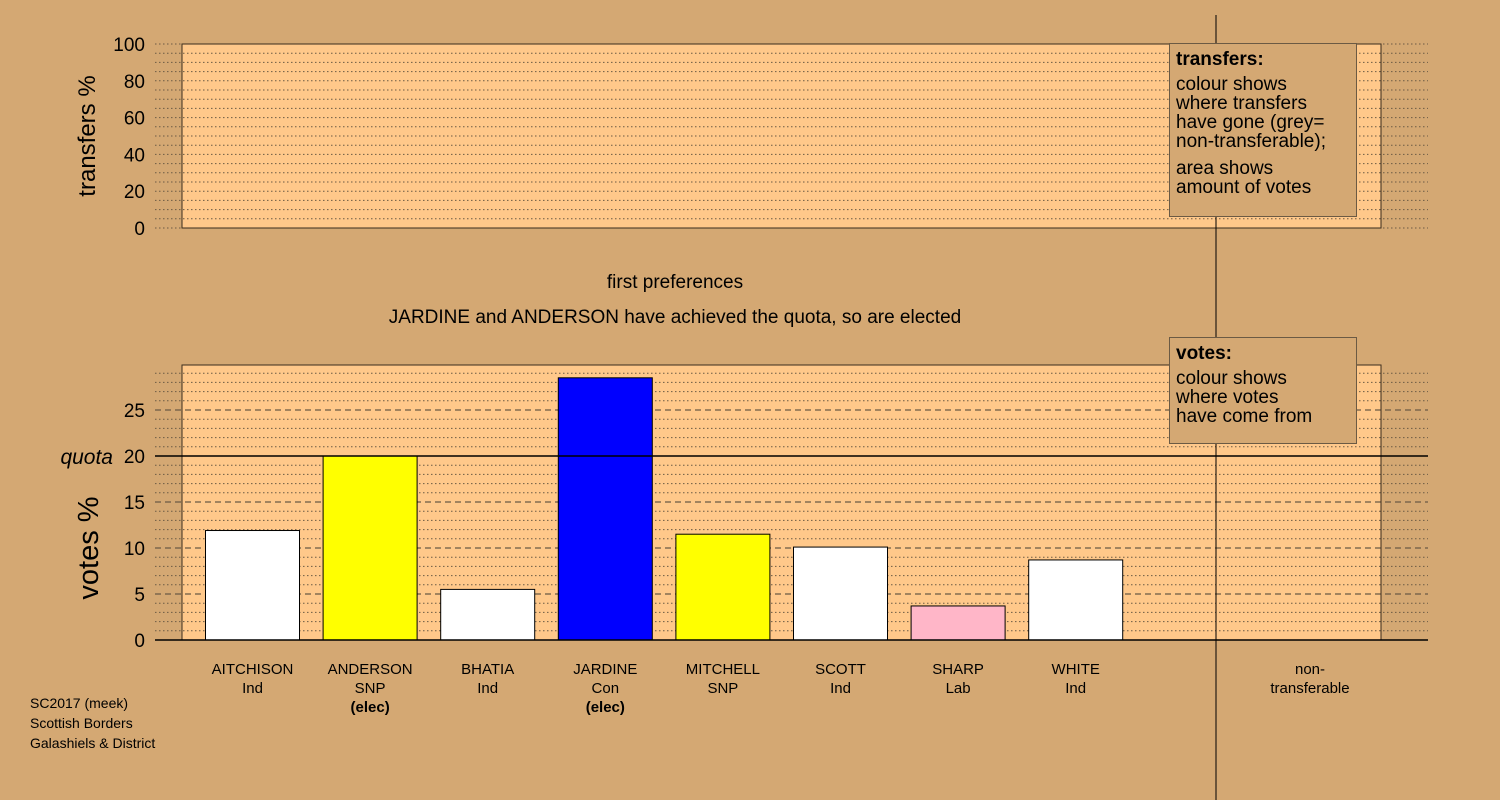  I want to click on quota-label: quota, so click(86, 457).